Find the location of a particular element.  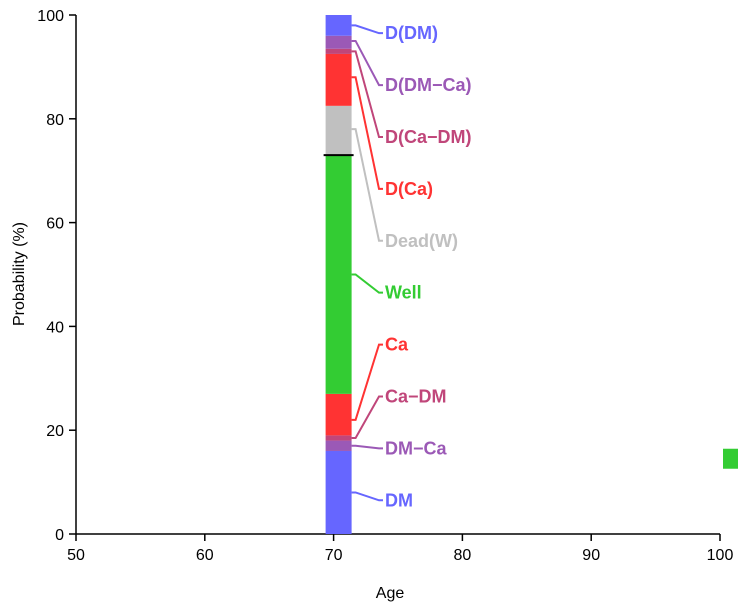

y-tick-label: 0 is located at coordinates (59, 535).